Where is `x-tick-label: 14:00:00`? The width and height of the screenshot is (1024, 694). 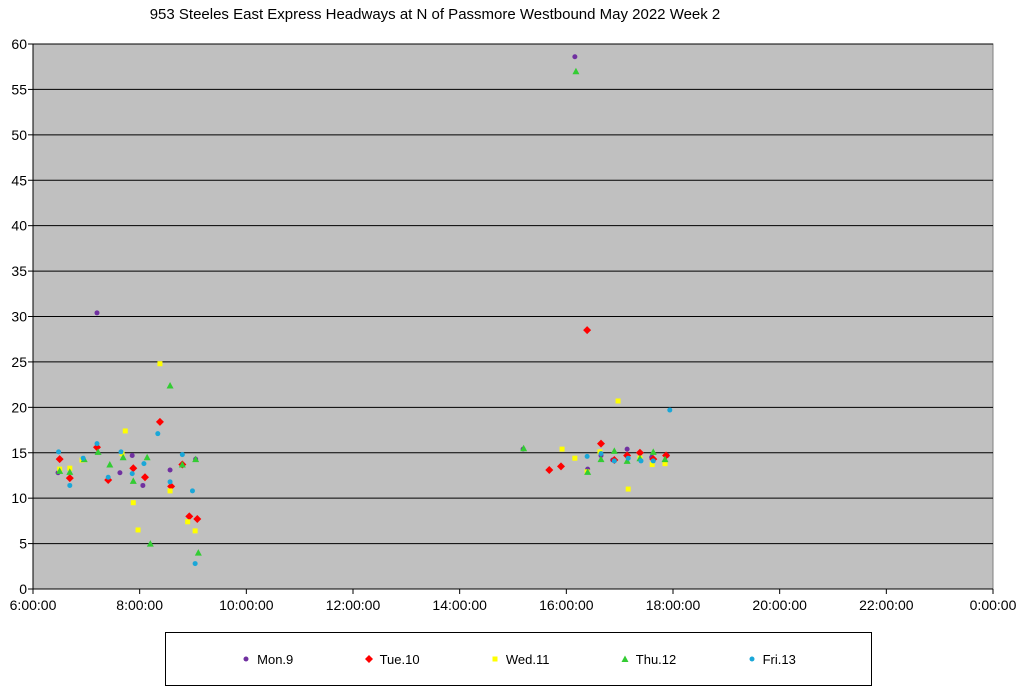 x-tick-label: 14:00:00 is located at coordinates (459, 605).